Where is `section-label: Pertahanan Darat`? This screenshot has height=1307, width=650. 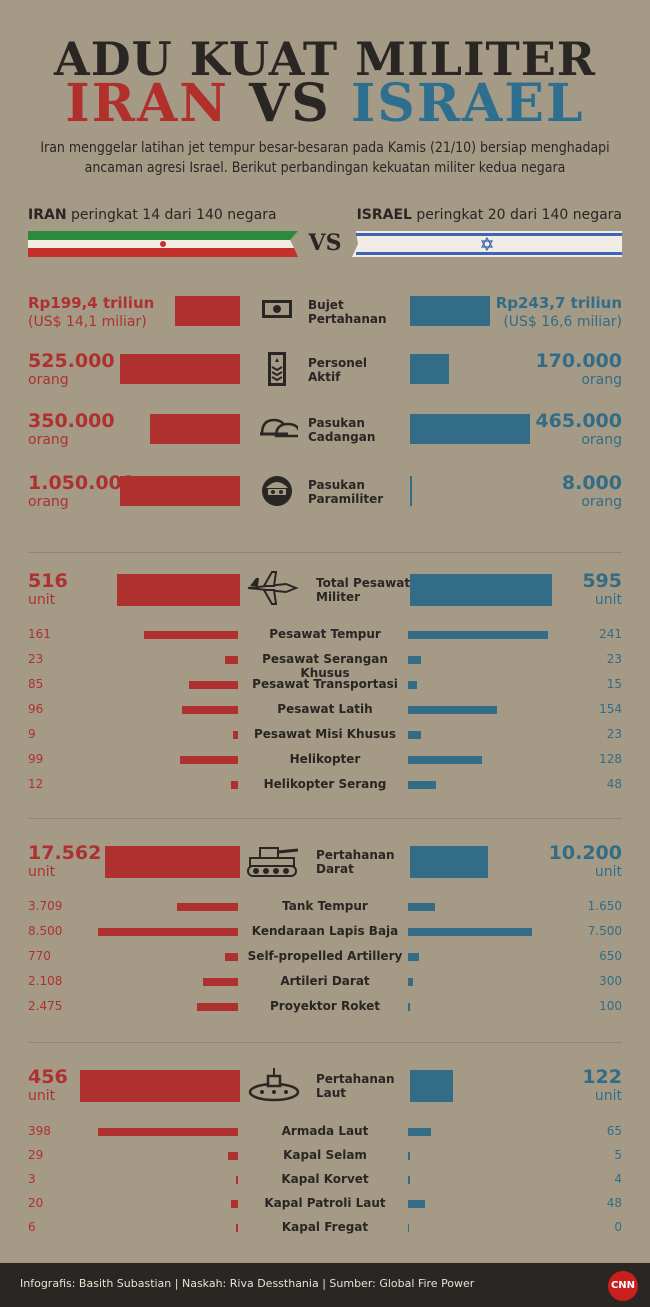 section-label: Pertahanan Darat is located at coordinates (355, 862).